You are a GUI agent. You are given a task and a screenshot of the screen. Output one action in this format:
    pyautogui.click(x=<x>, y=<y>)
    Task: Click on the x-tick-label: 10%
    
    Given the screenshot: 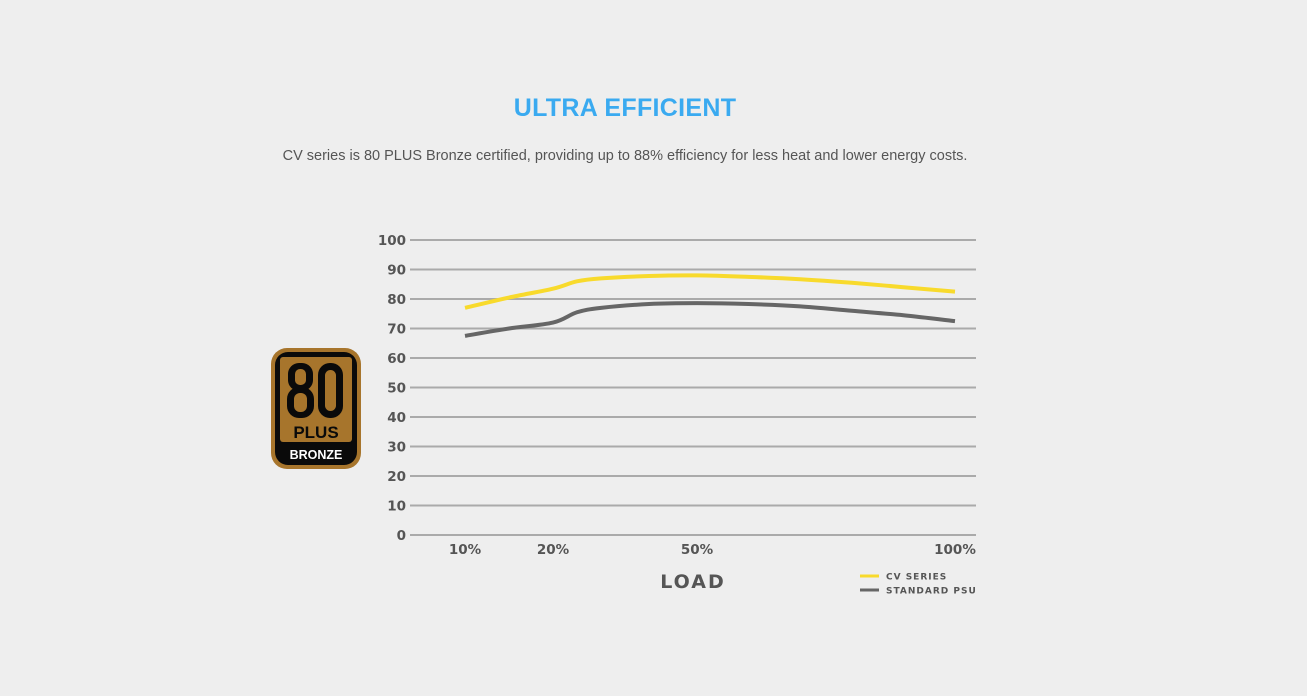 What is the action you would take?
    pyautogui.click(x=465, y=550)
    